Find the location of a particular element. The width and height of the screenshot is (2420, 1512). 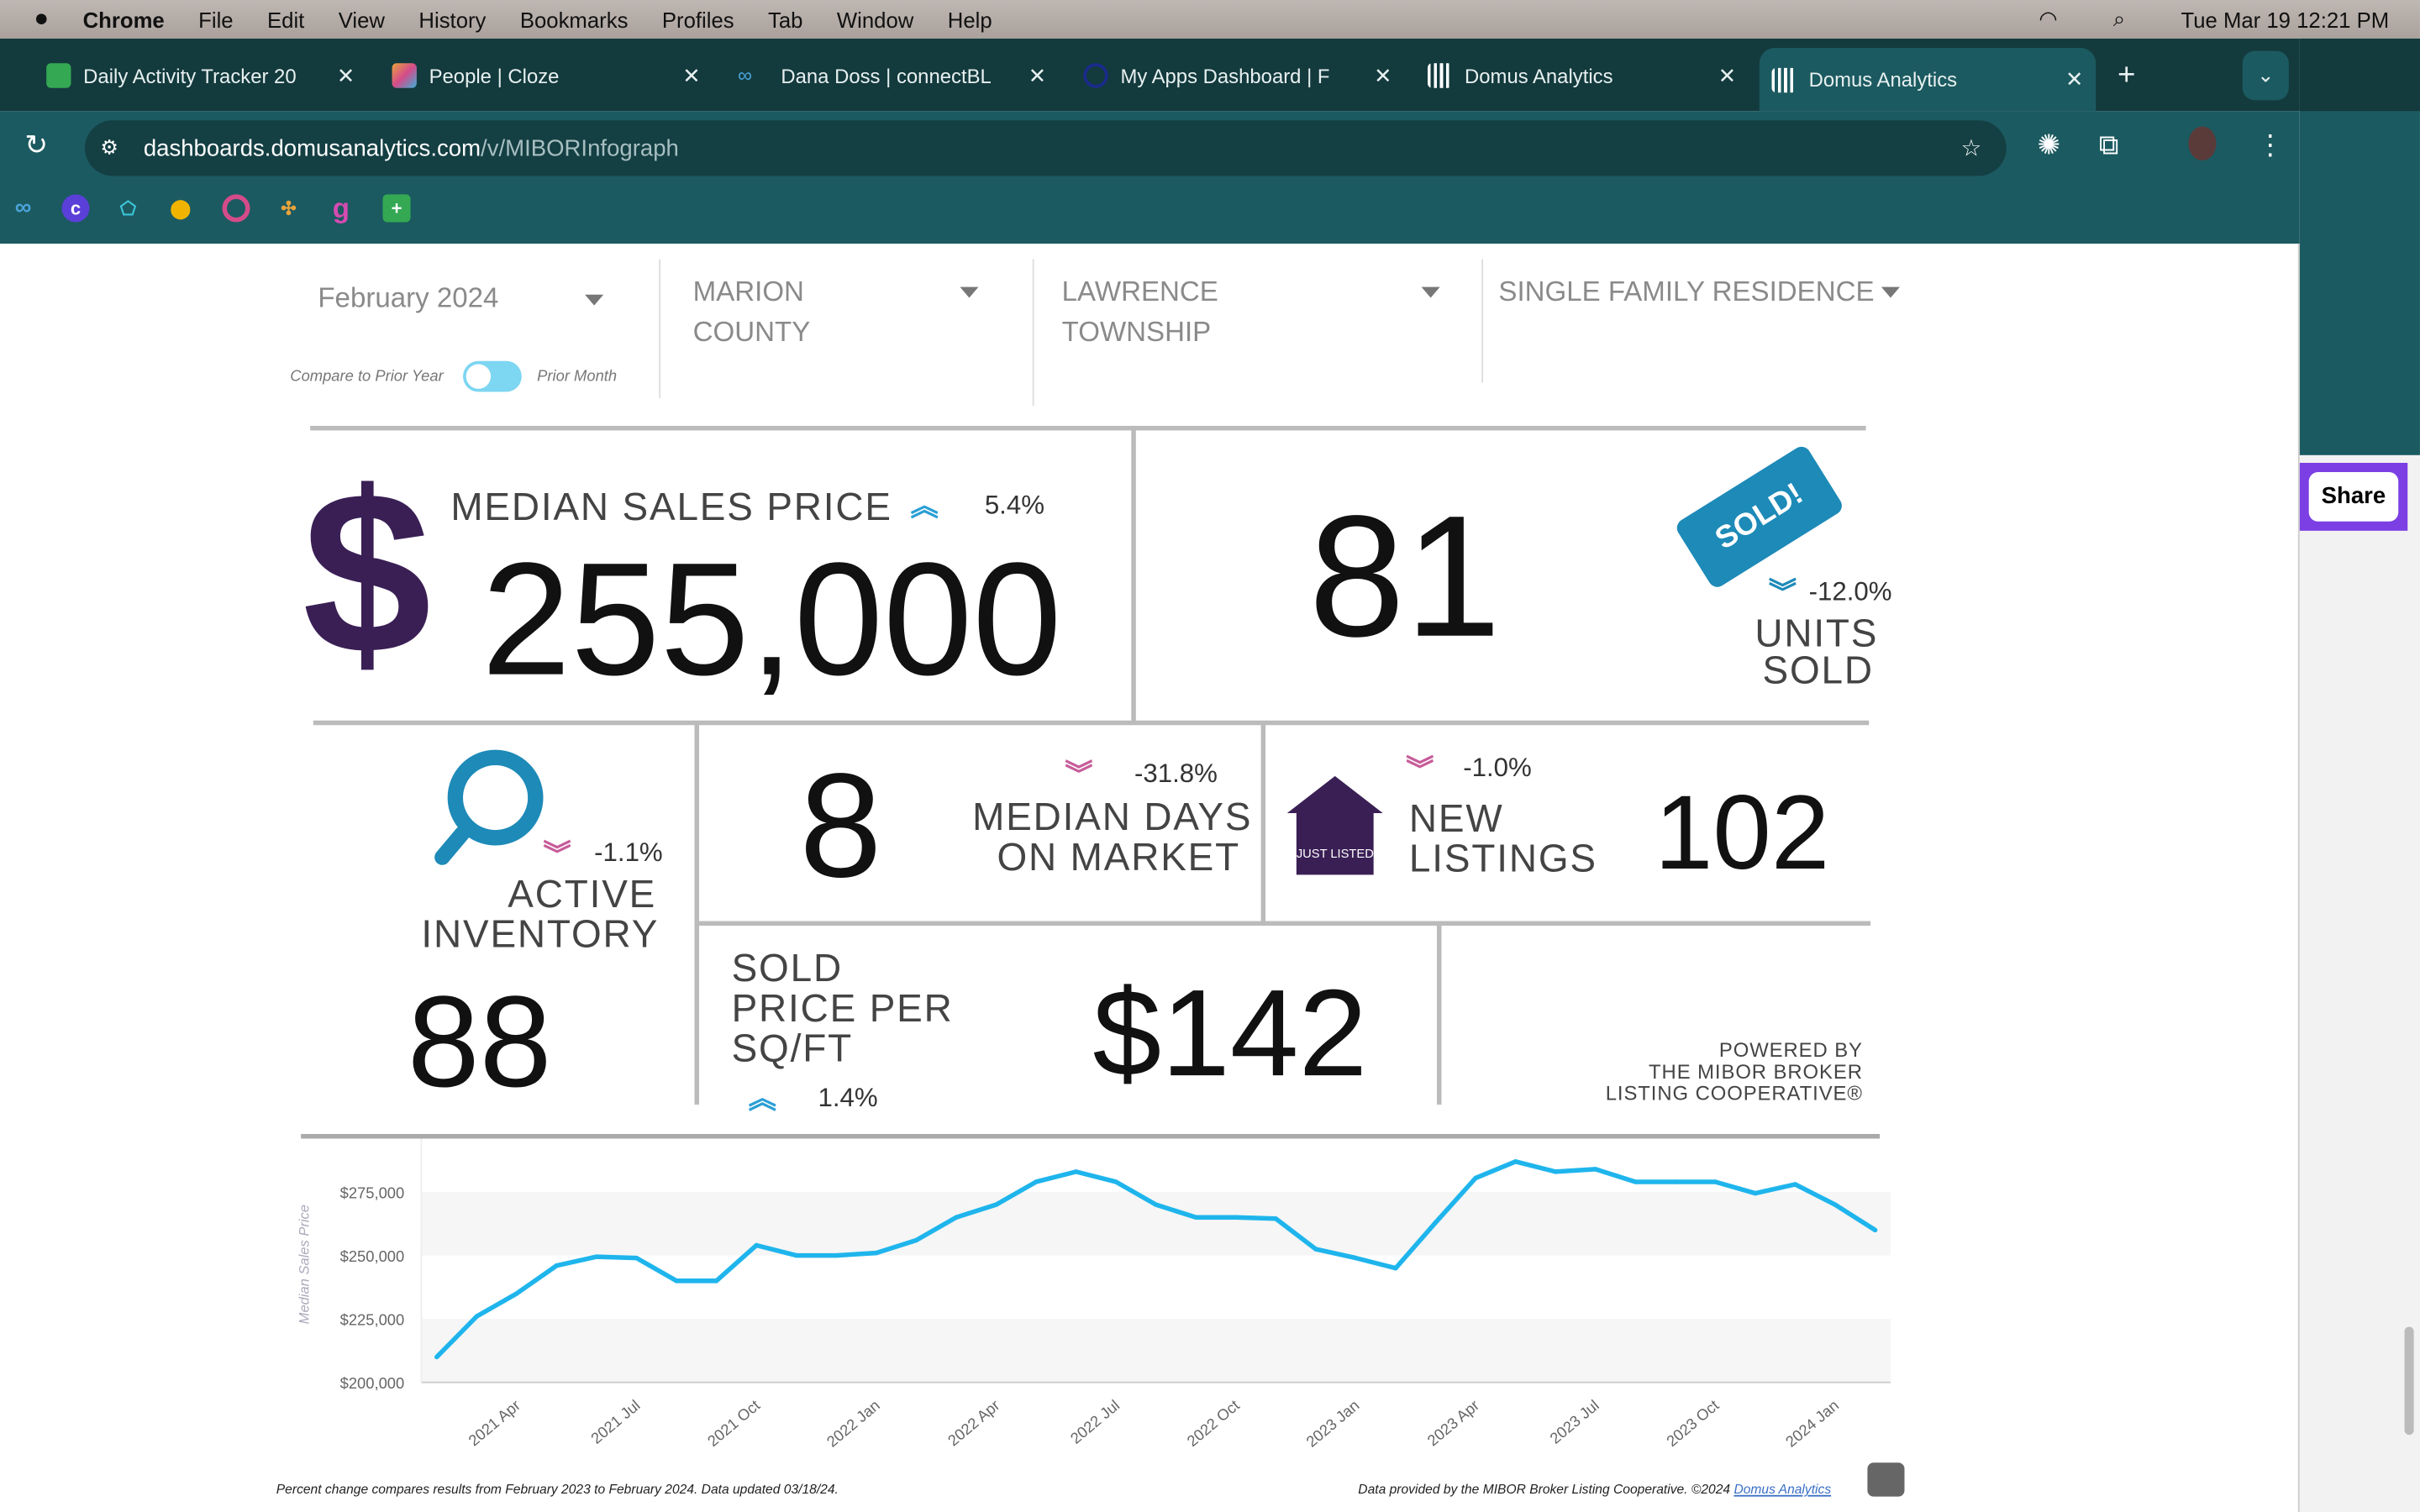

bookmark-leaf-icon: ⬠ is located at coordinates (128, 208).